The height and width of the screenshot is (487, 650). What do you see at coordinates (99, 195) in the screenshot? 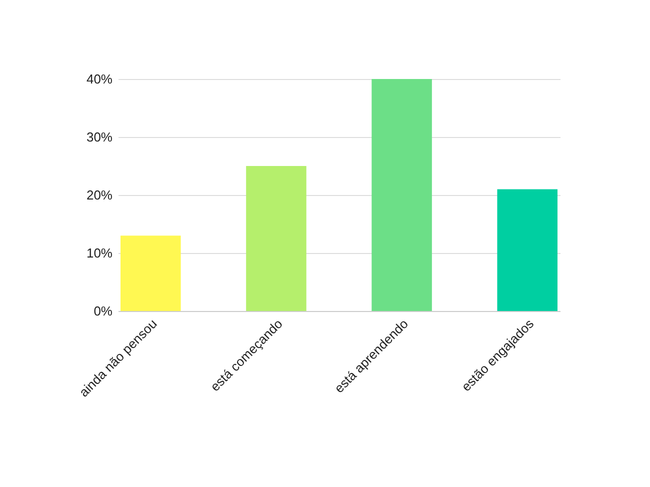
I see `y-tick-label: 20%` at bounding box center [99, 195].